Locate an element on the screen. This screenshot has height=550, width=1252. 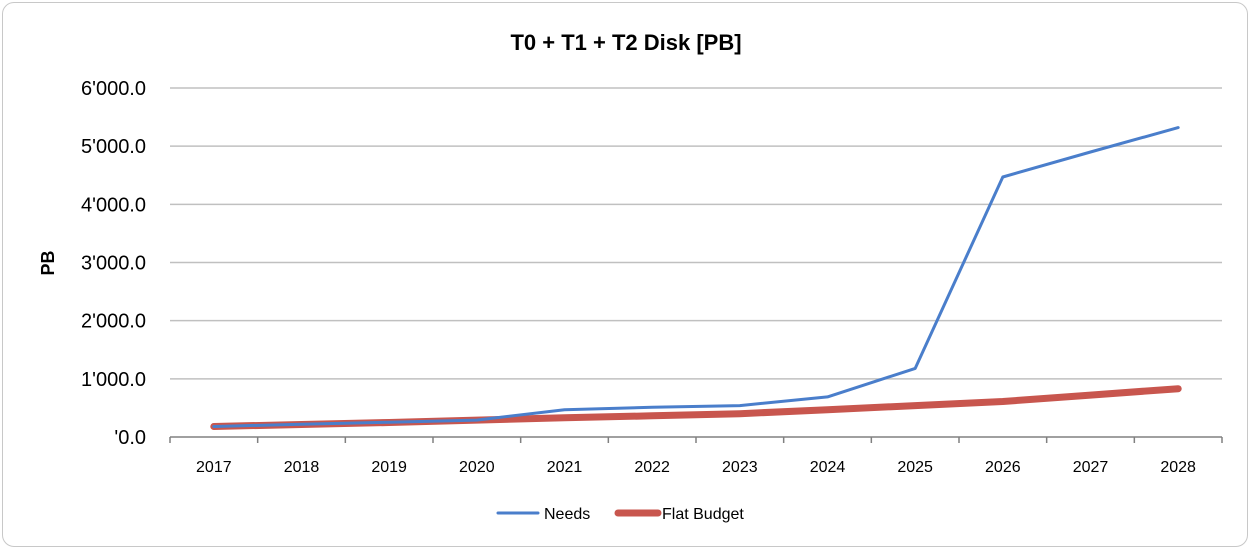
legend-label: Flat Budget is located at coordinates (703, 514).